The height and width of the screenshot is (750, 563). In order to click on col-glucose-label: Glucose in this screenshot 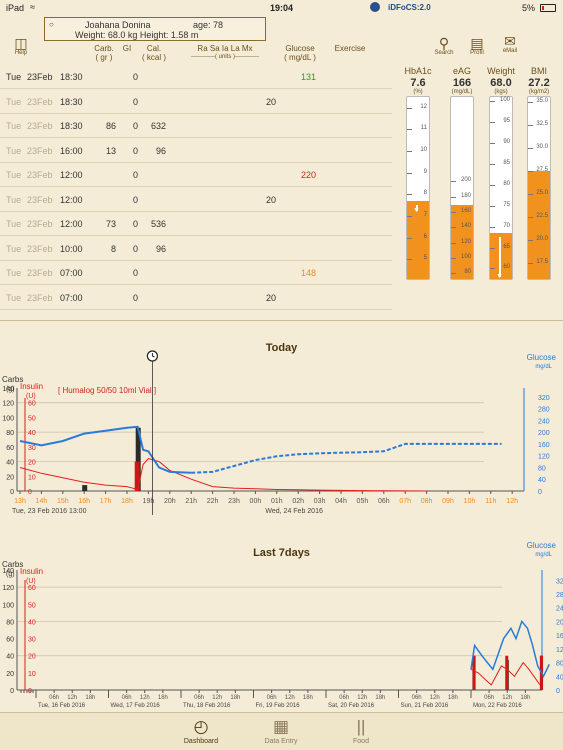, I will do `click(300, 48)`.